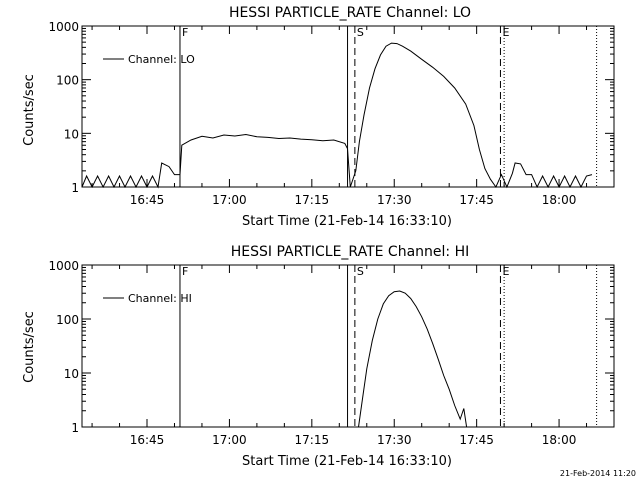  I want to click on chart-title: HESSI PARTICLE_RATE Channel: HI, so click(350, 252).